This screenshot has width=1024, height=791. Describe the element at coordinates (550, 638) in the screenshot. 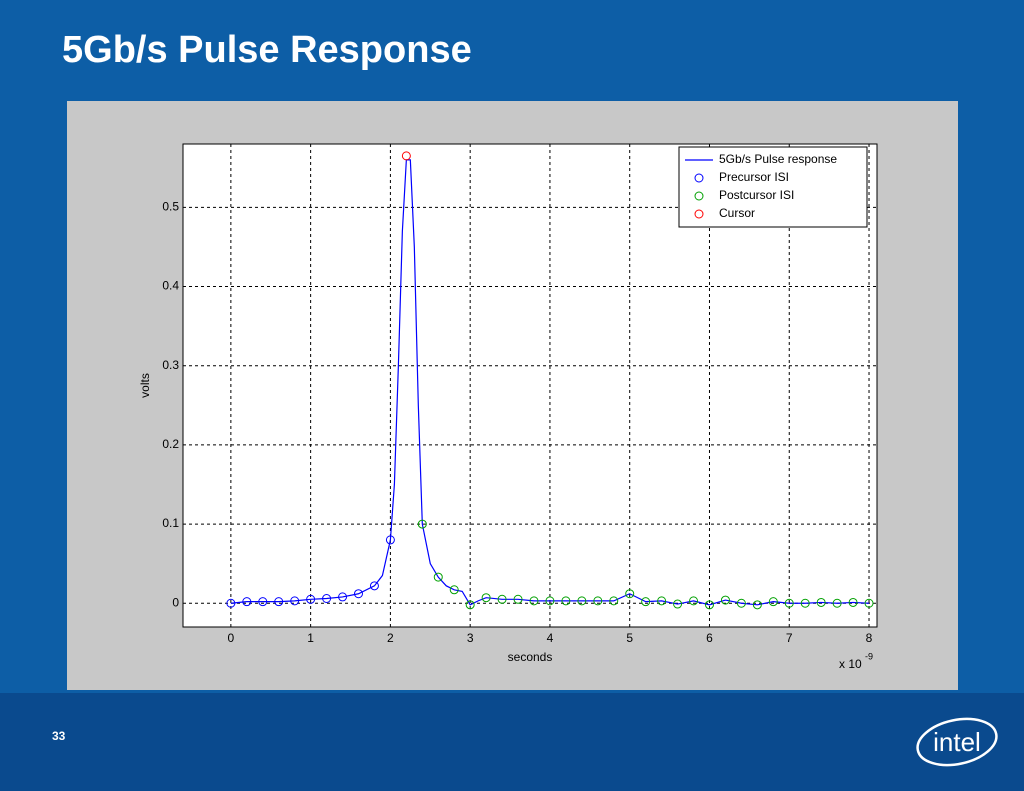

I see `x-tick-label: 4` at that location.